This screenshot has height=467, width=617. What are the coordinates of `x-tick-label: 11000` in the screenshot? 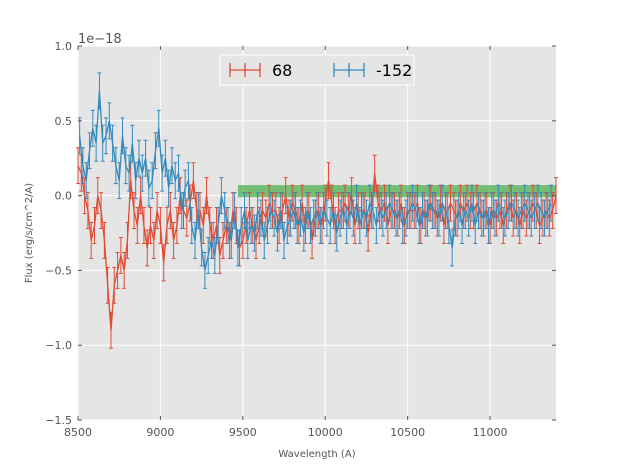 It's located at (490, 432).